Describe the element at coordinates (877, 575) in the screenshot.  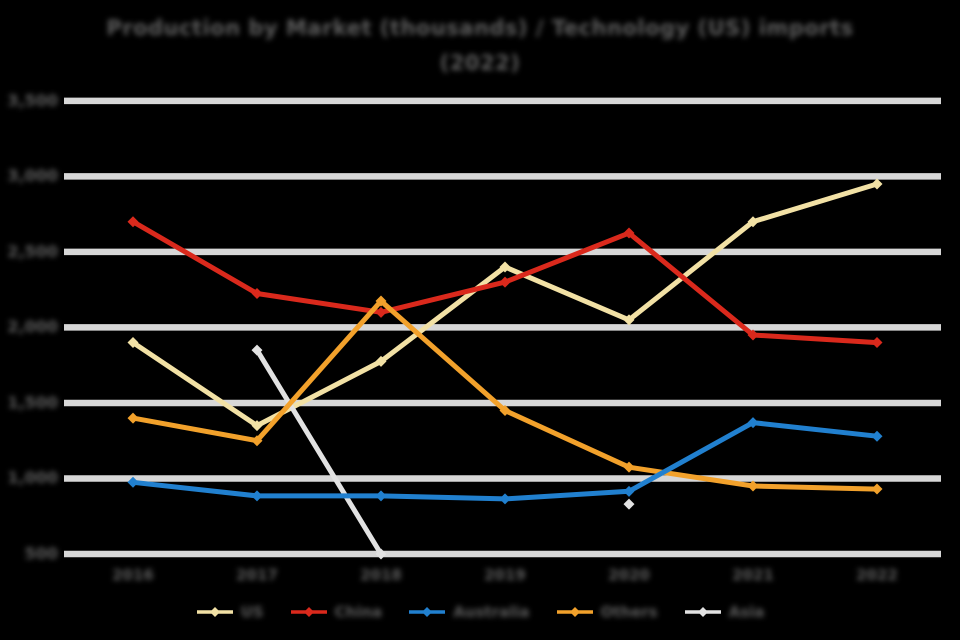
I see `x-tick-label: 2022` at that location.